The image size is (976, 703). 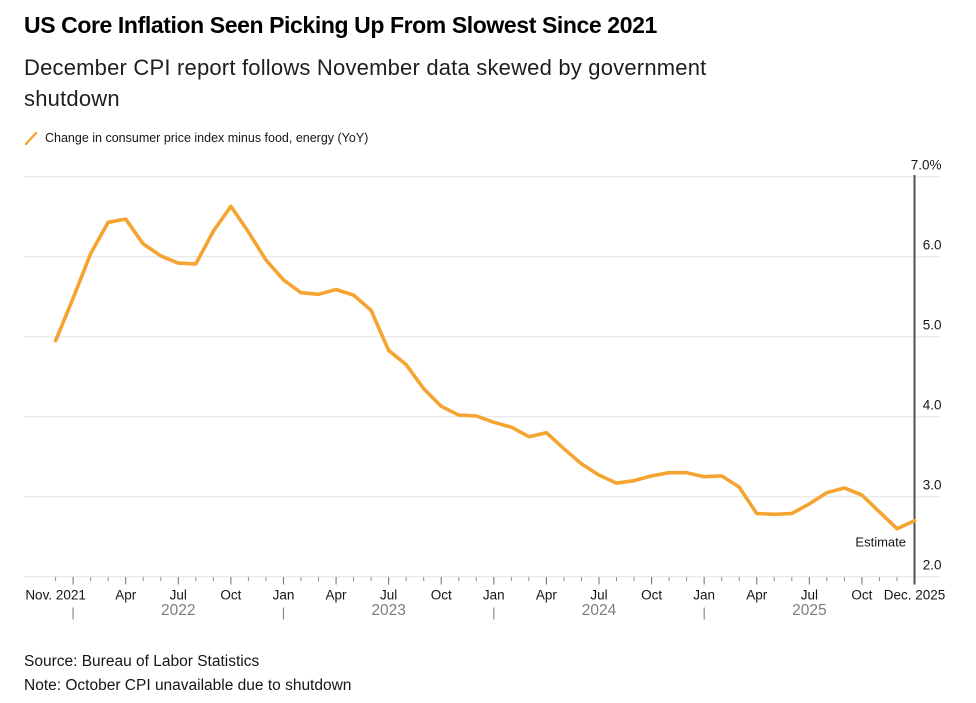 I want to click on year-label: 2023, so click(x=388, y=610).